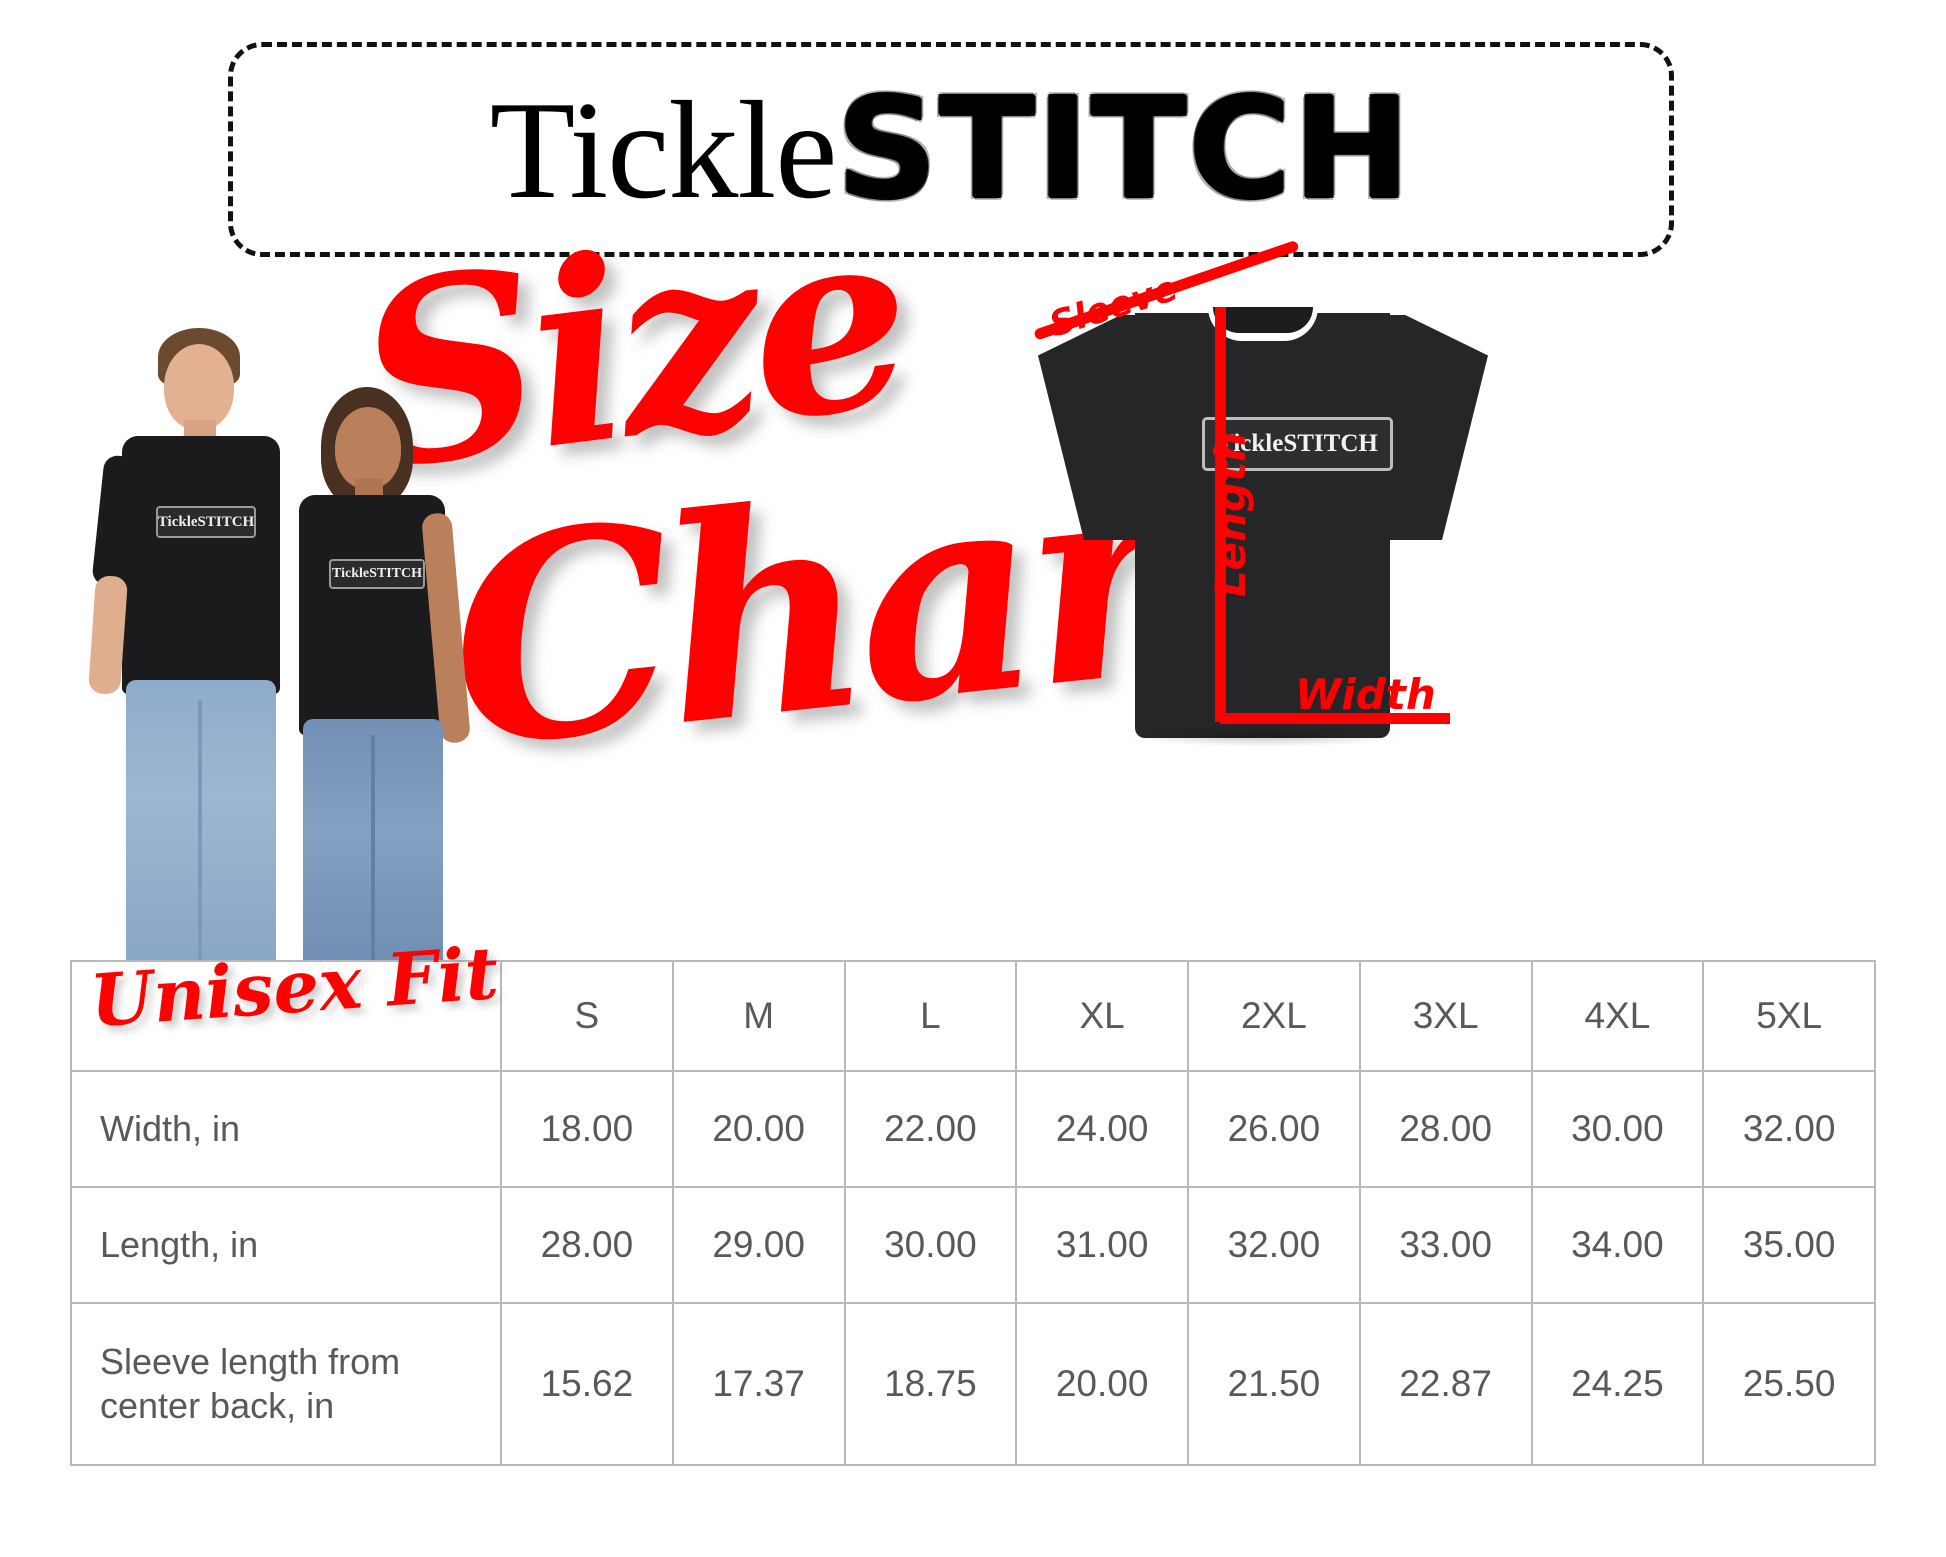  Describe the element at coordinates (758, 1384) in the screenshot. I see `sleeve-m: 17.37` at that location.